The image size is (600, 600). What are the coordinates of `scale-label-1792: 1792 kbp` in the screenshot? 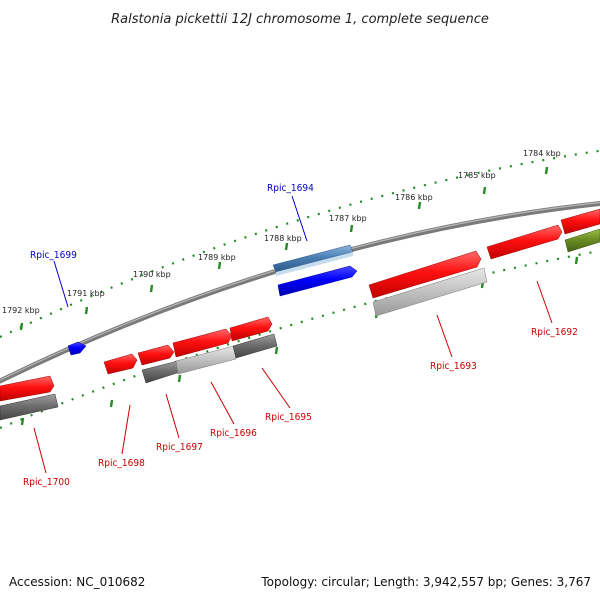 It's located at (21, 310).